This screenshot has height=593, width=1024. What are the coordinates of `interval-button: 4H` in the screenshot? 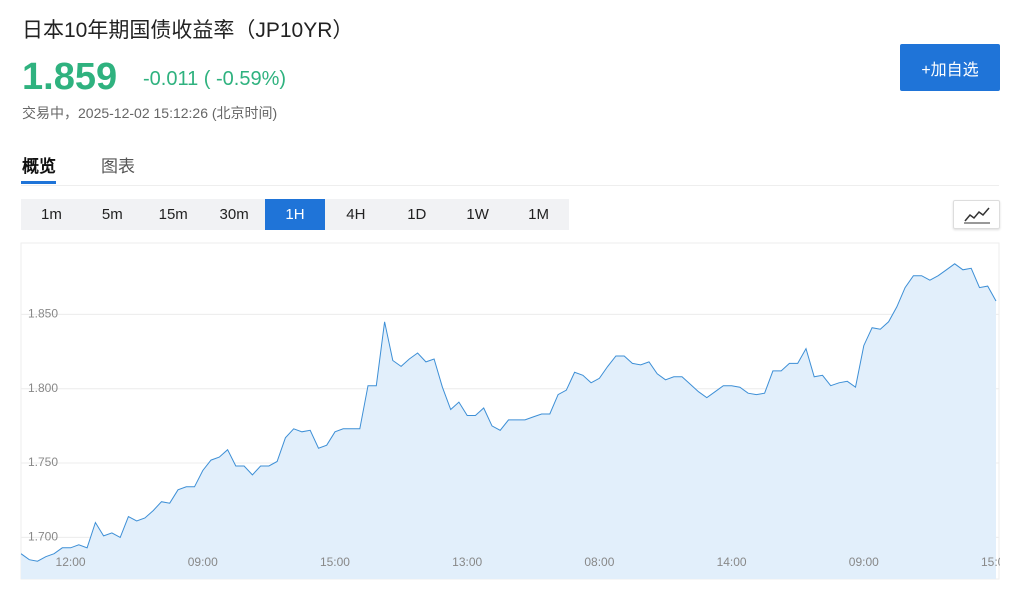 It's located at (356, 214).